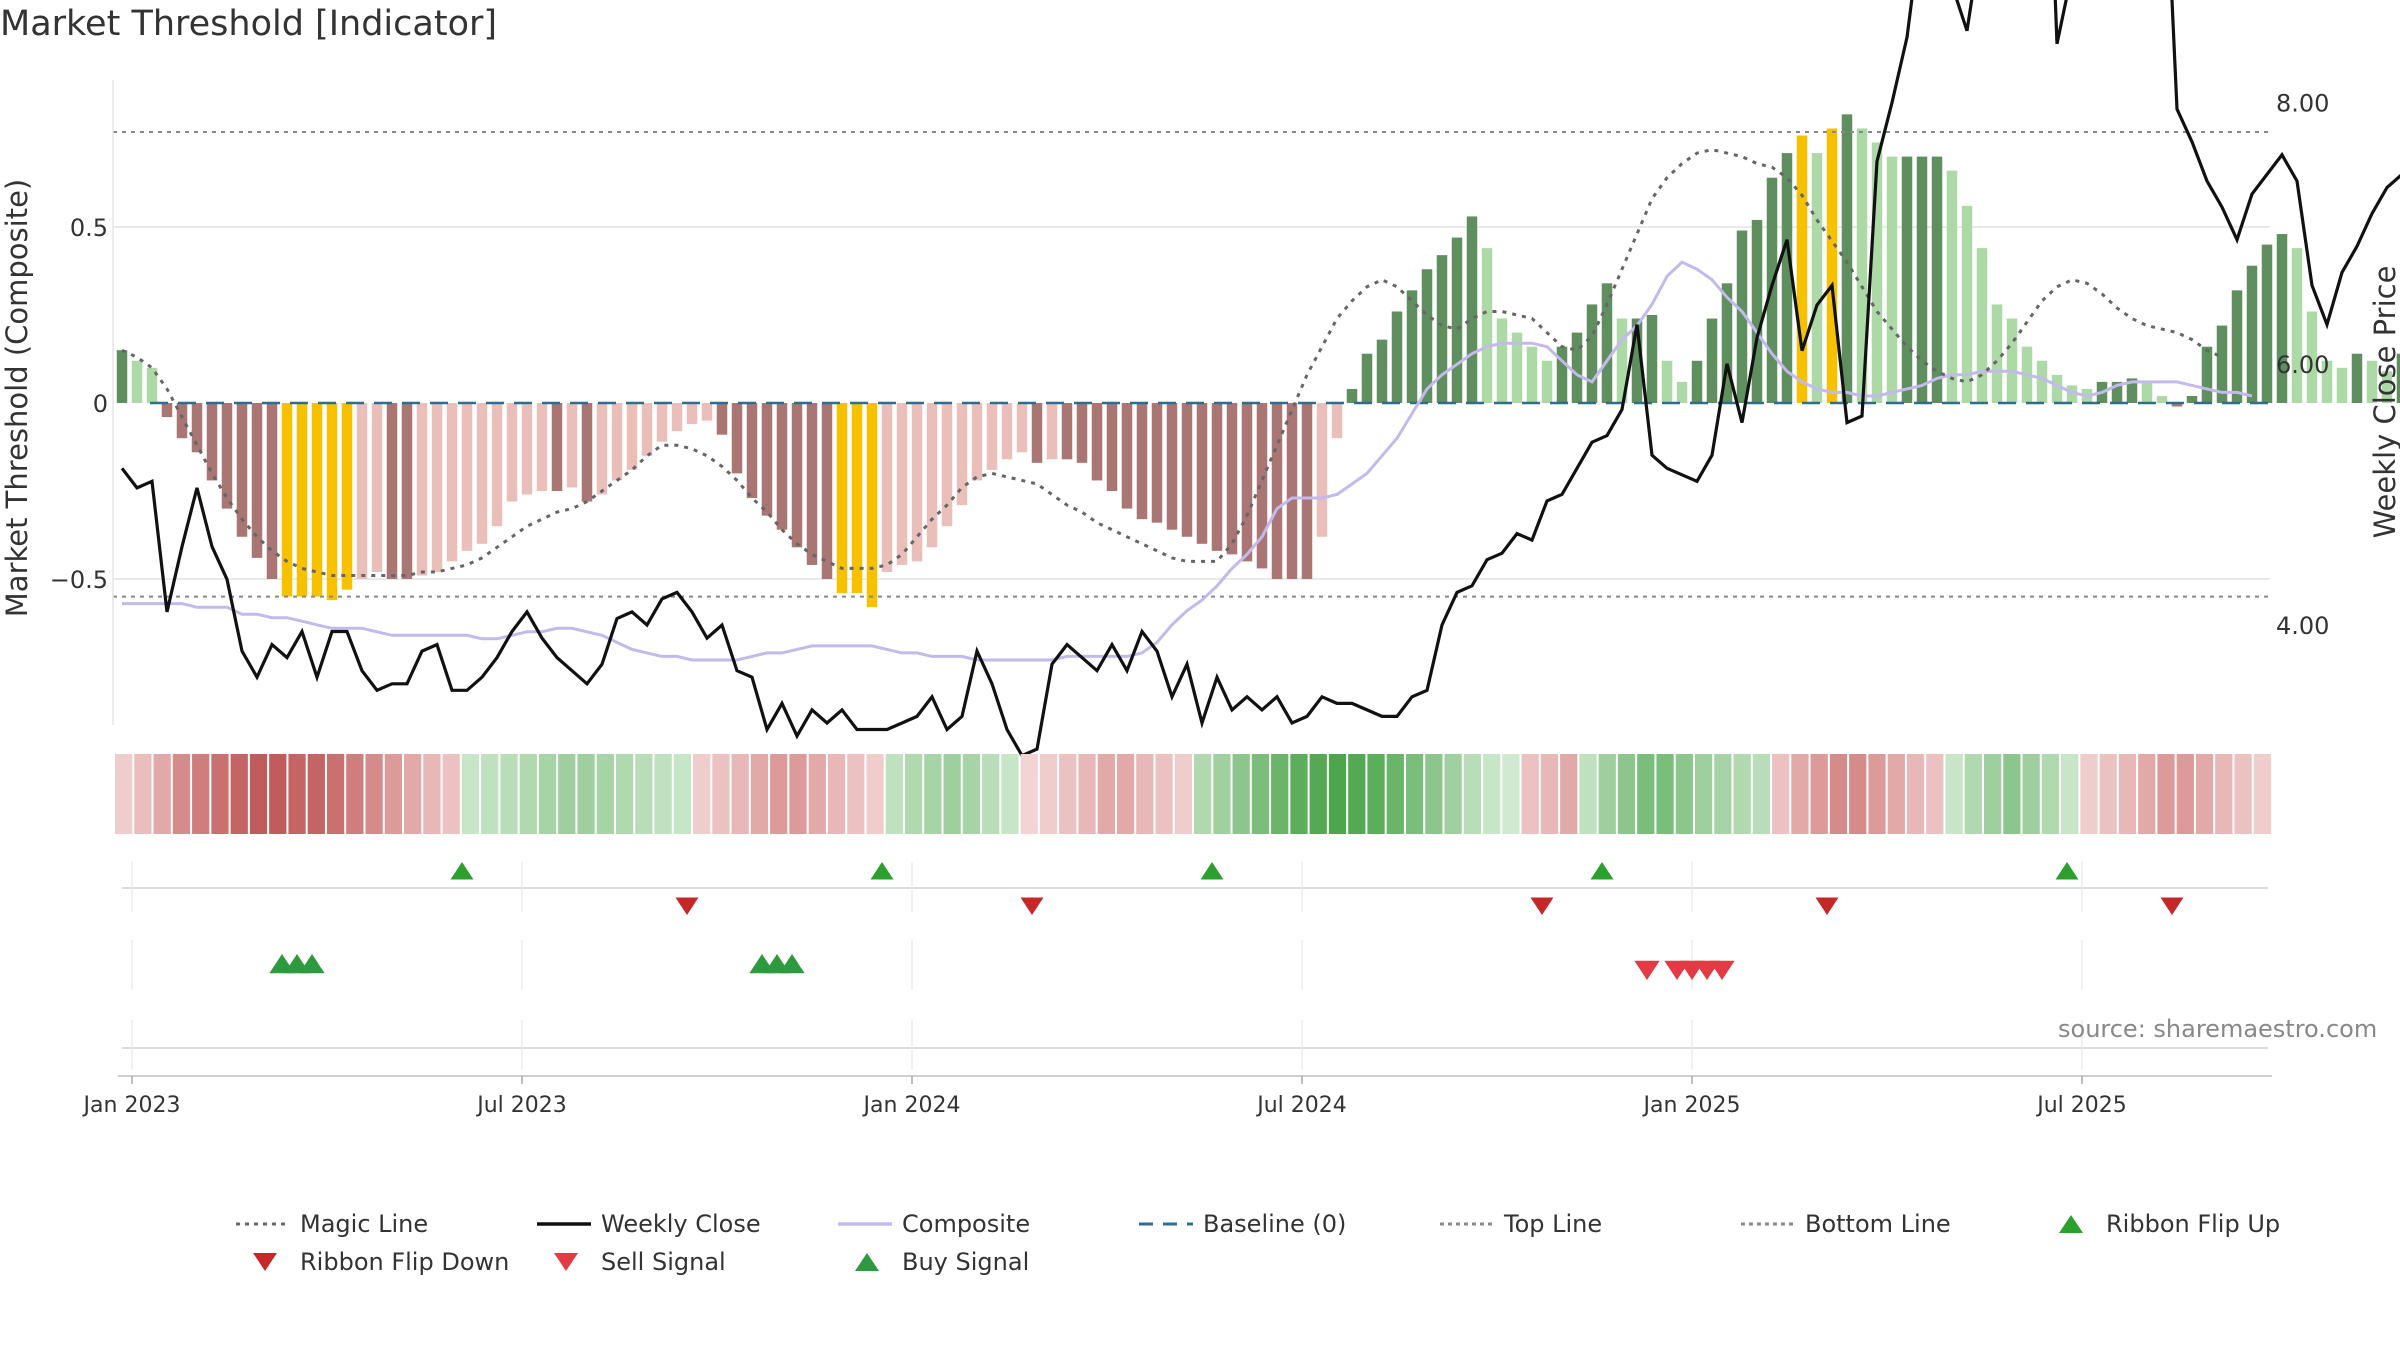 This screenshot has width=2400, height=1350. I want to click on left-tick-label: 0.5, so click(89, 228).